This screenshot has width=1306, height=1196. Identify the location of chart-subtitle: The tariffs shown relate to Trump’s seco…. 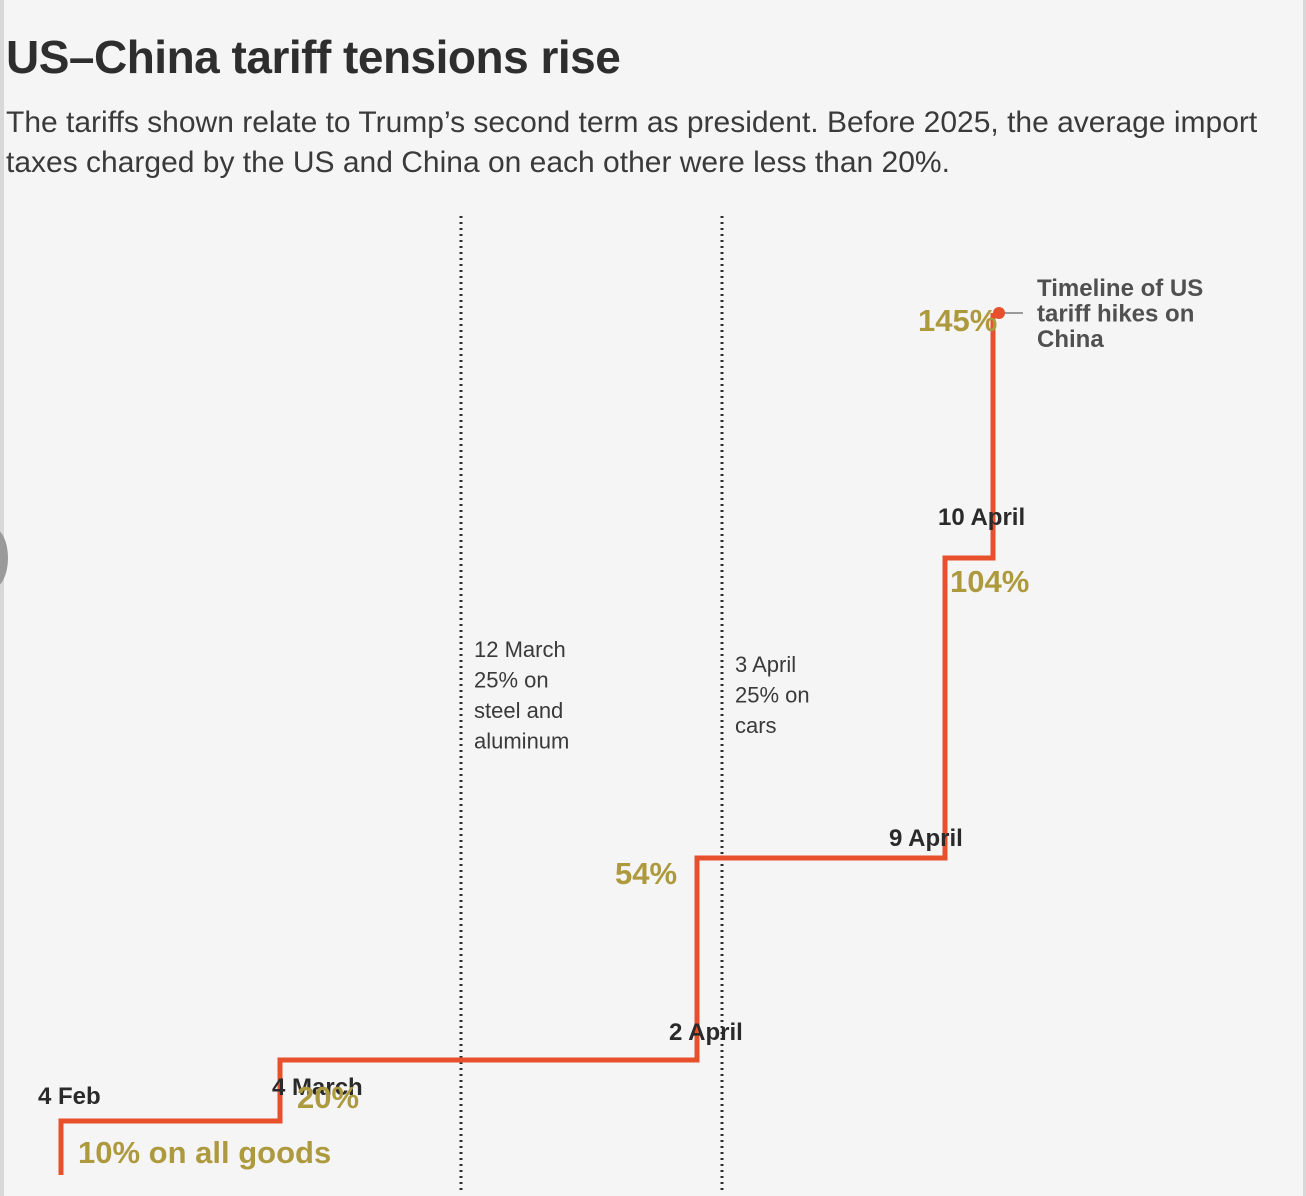
(632, 142).